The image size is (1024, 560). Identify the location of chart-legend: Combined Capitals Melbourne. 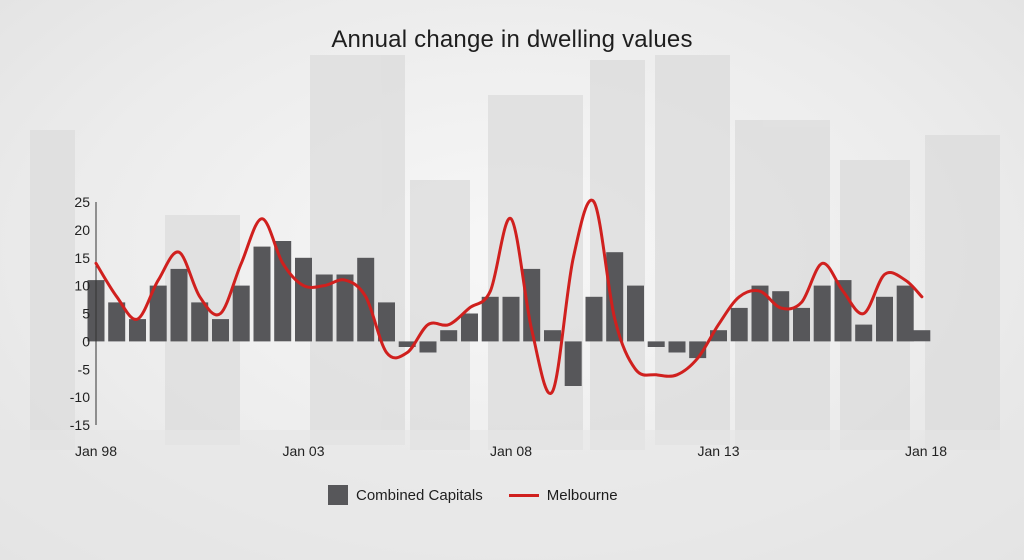
(473, 495).